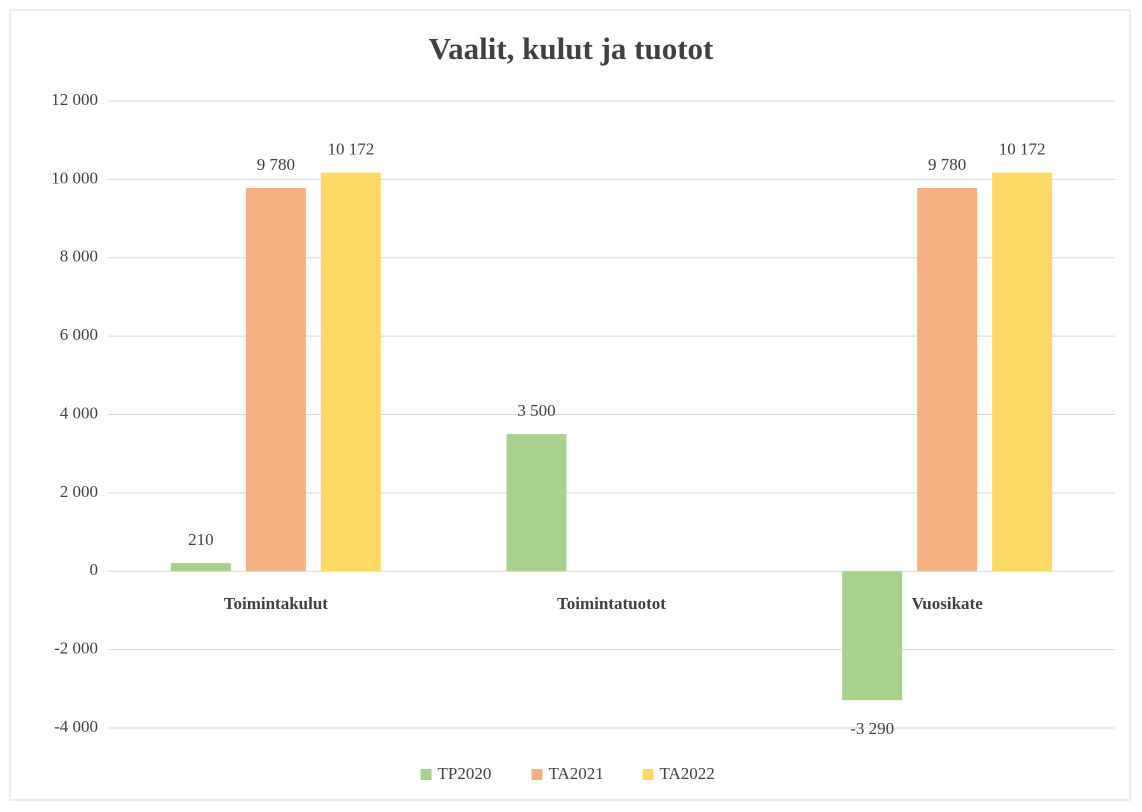  I want to click on data-label: 210, so click(201, 539).